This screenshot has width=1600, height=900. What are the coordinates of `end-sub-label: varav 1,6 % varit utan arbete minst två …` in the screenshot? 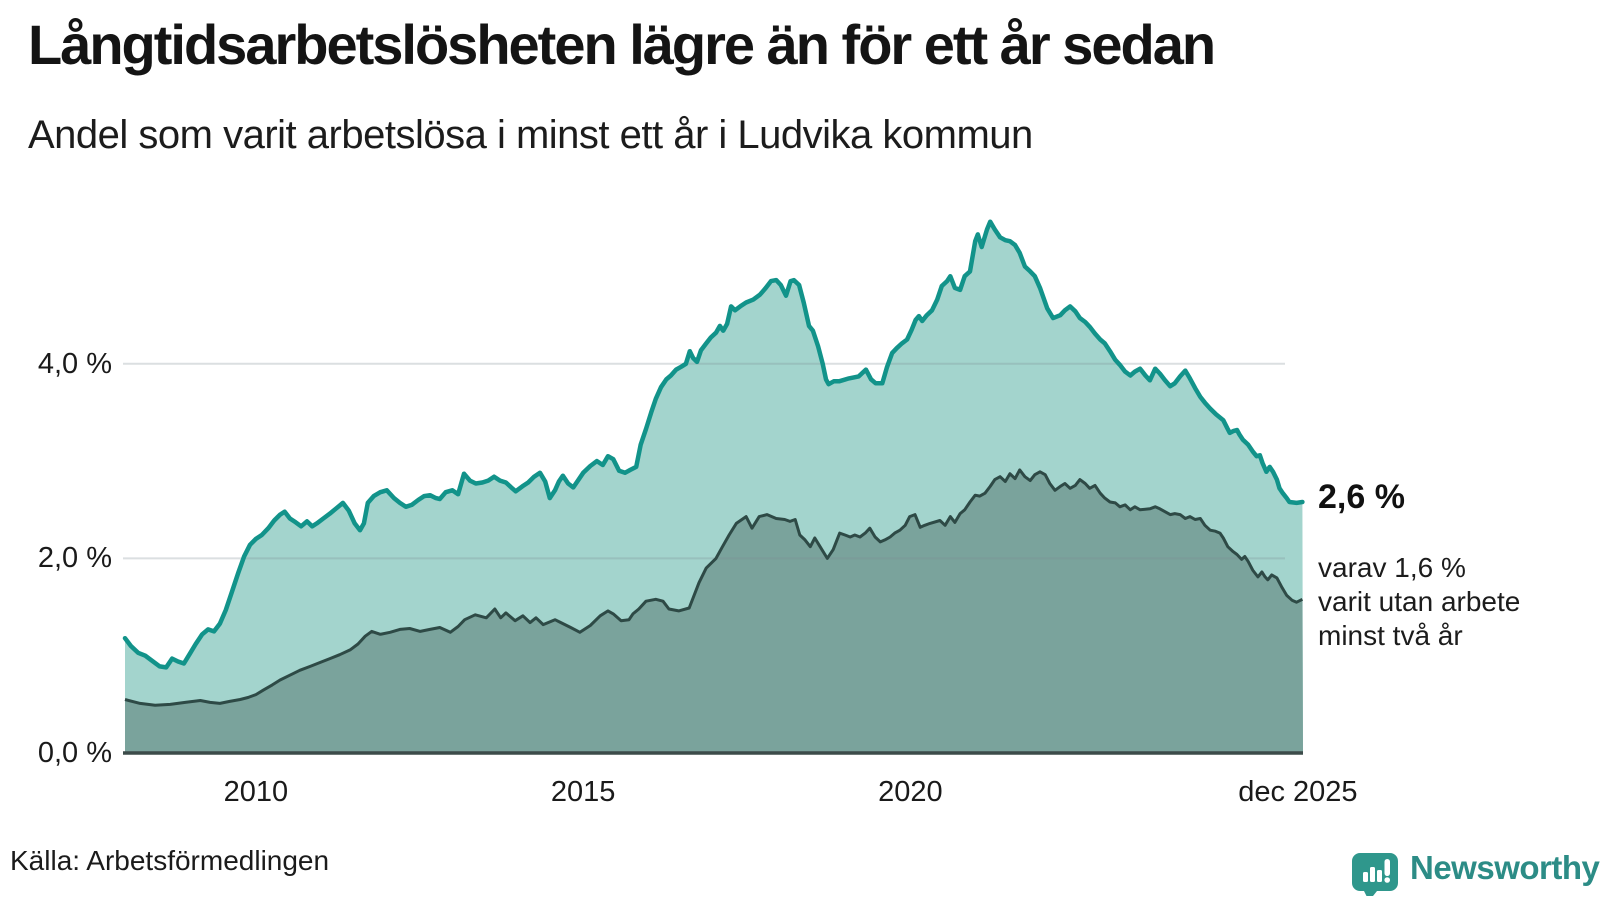 It's located at (1419, 601).